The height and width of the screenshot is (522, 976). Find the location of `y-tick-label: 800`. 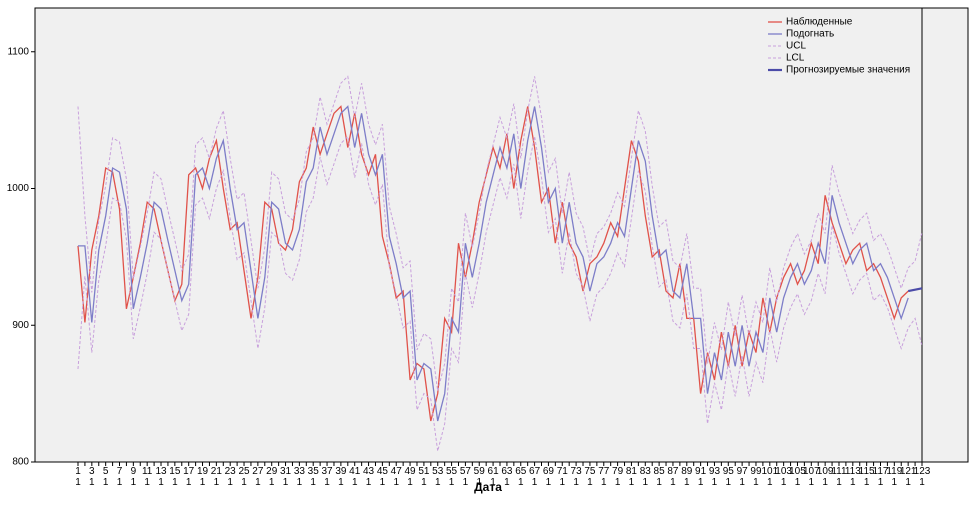

y-tick-label: 800 is located at coordinates (20, 462).